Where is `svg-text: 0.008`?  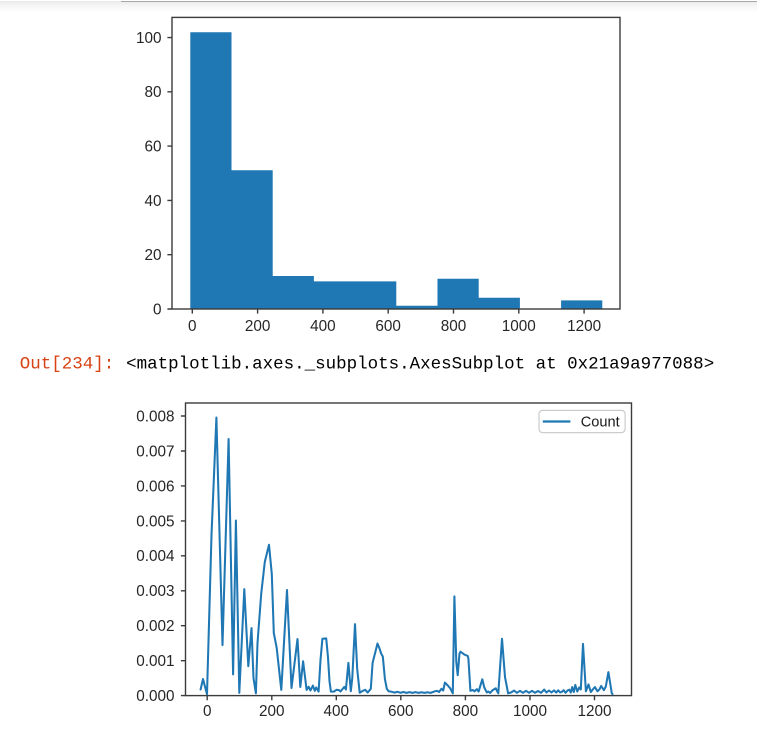 svg-text: 0.008 is located at coordinates (155, 416).